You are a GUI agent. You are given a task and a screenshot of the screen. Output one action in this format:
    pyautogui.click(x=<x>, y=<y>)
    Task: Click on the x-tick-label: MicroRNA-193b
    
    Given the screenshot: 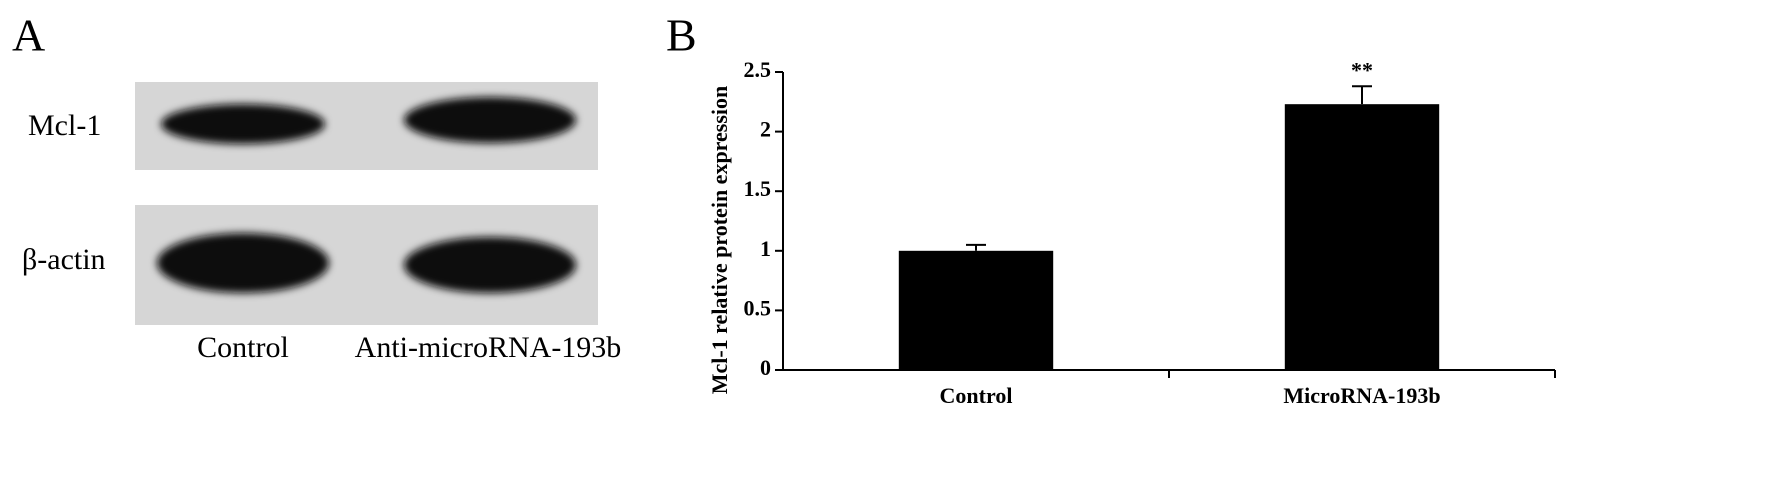 What is the action you would take?
    pyautogui.click(x=1361, y=395)
    